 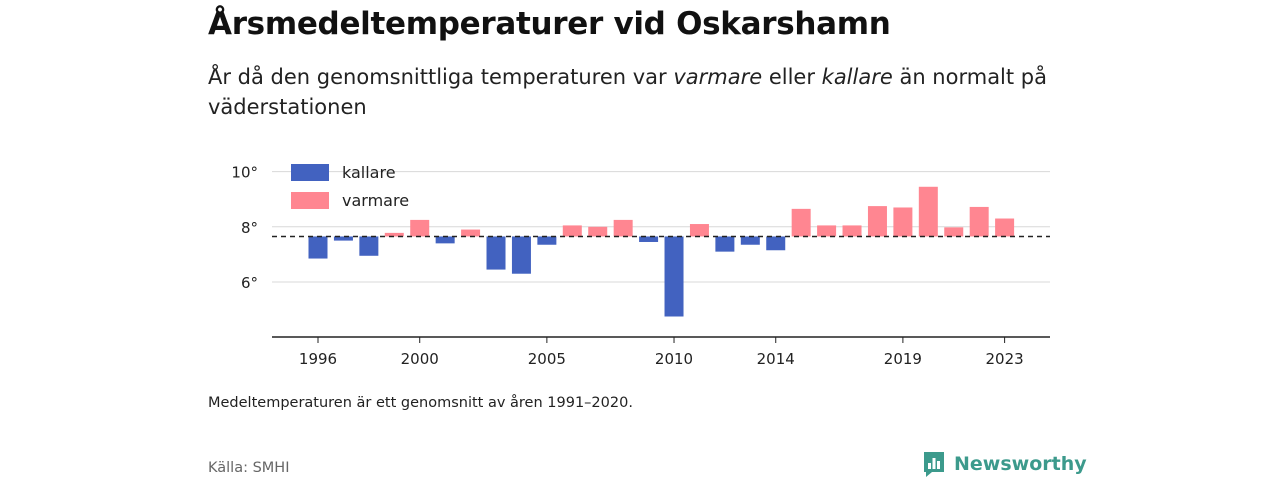 I want to click on bar-2010, so click(x=674, y=276).